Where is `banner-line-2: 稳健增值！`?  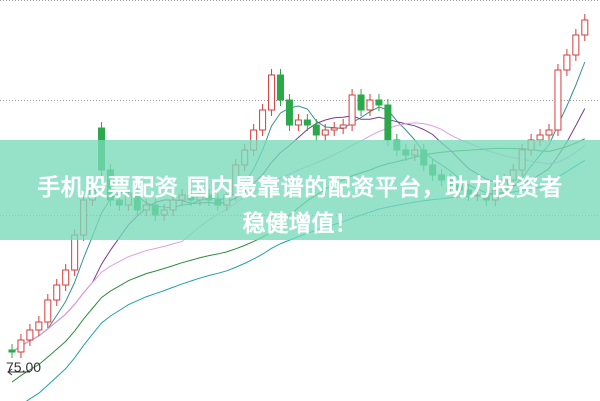 banner-line-2: 稳健增值！ is located at coordinates (300, 224).